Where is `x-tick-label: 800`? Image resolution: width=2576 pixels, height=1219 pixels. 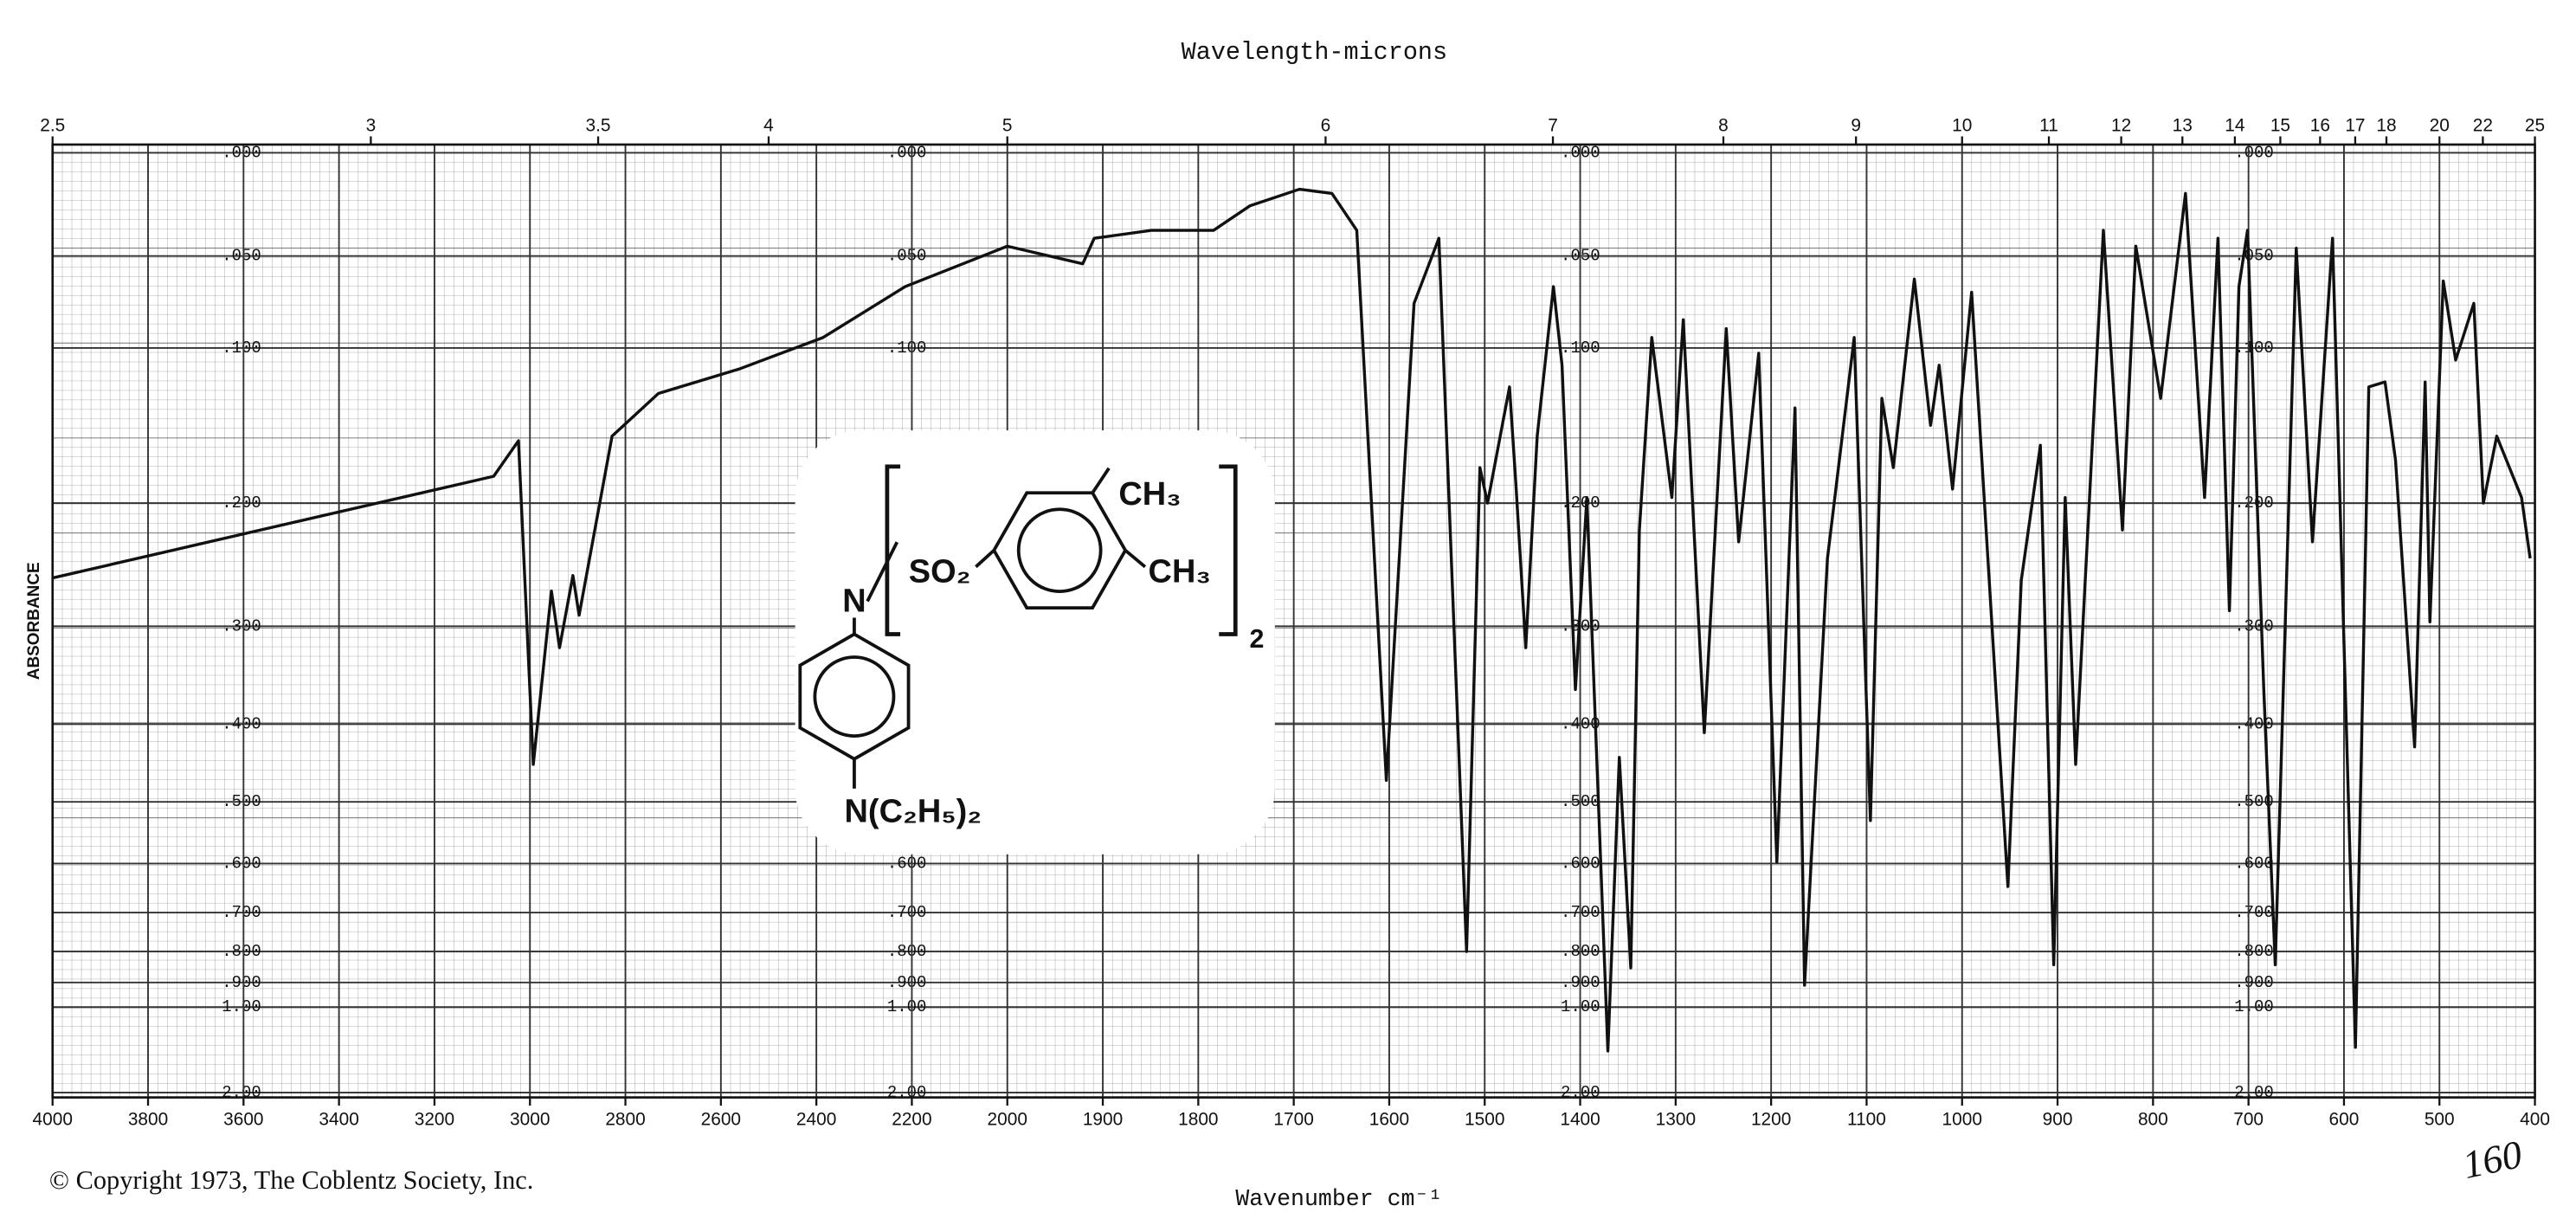 x-tick-label: 800 is located at coordinates (2153, 1120).